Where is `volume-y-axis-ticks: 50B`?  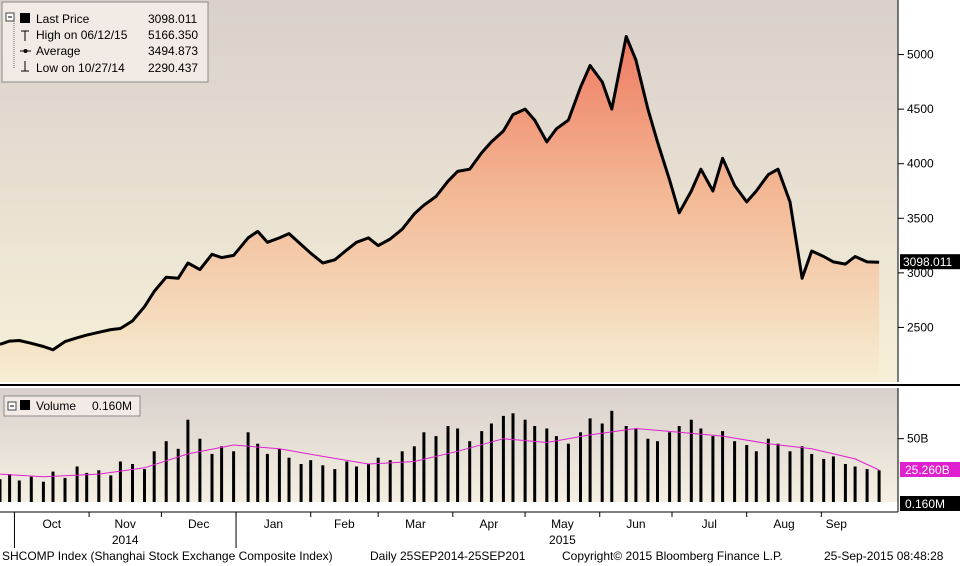 volume-y-axis-ticks: 50B is located at coordinates (913, 439).